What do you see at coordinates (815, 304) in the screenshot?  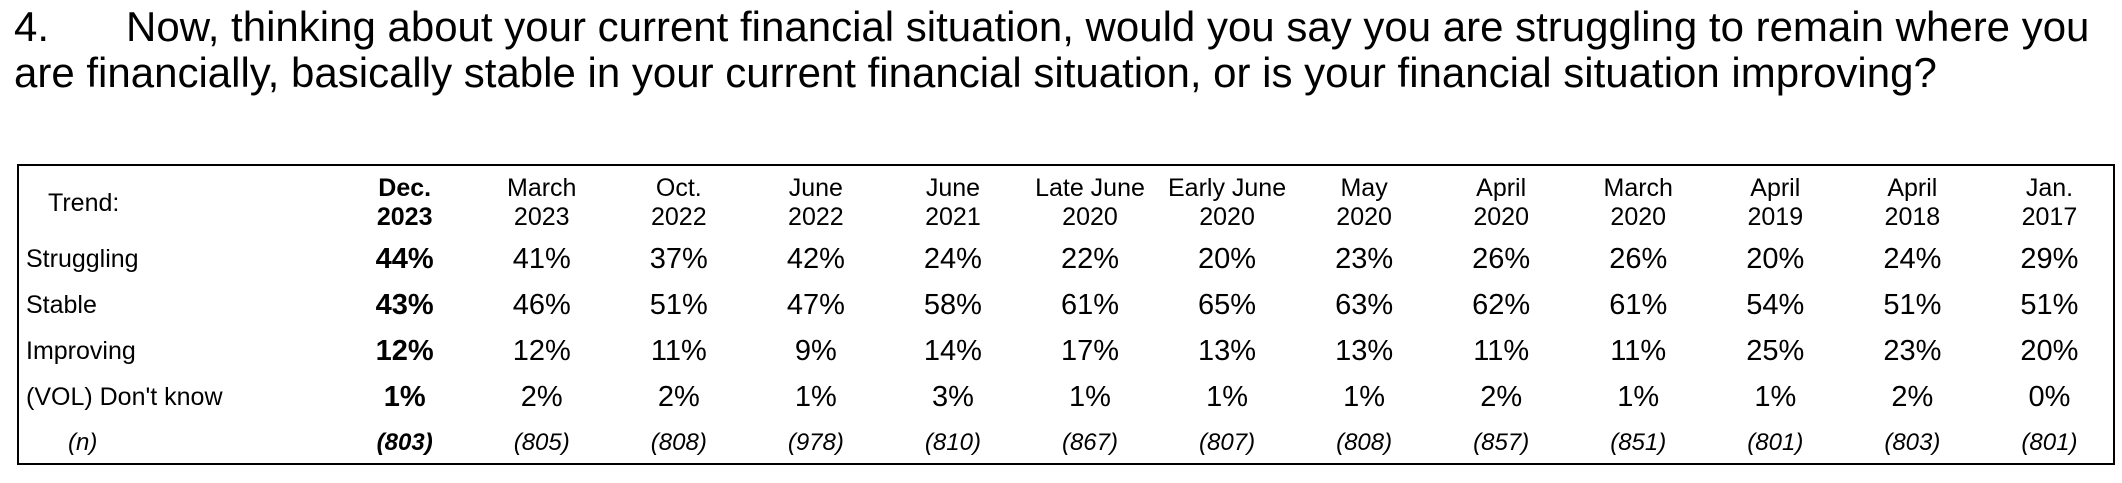 I see `table-cell: 47%` at bounding box center [815, 304].